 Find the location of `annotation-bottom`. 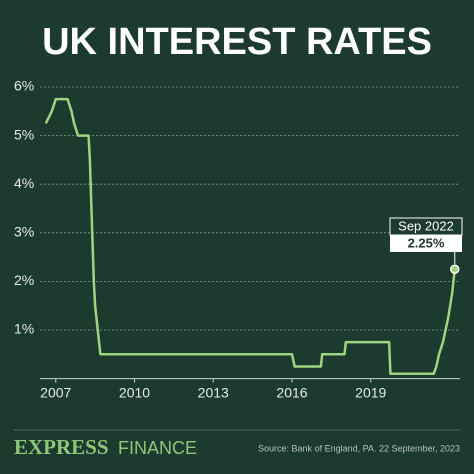

annotation-bottom is located at coordinates (426, 243).